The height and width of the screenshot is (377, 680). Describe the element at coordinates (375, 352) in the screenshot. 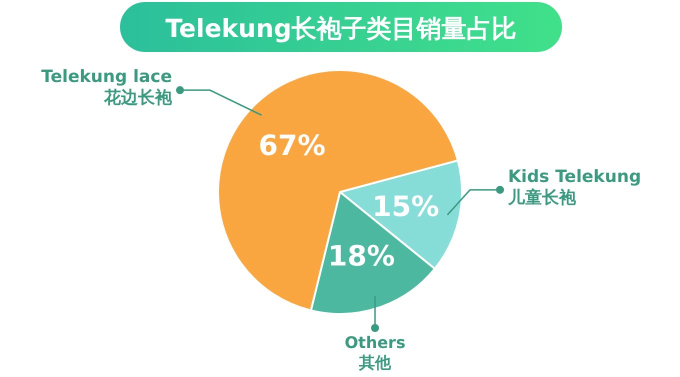

I see `slice-label: Others 其他` at that location.